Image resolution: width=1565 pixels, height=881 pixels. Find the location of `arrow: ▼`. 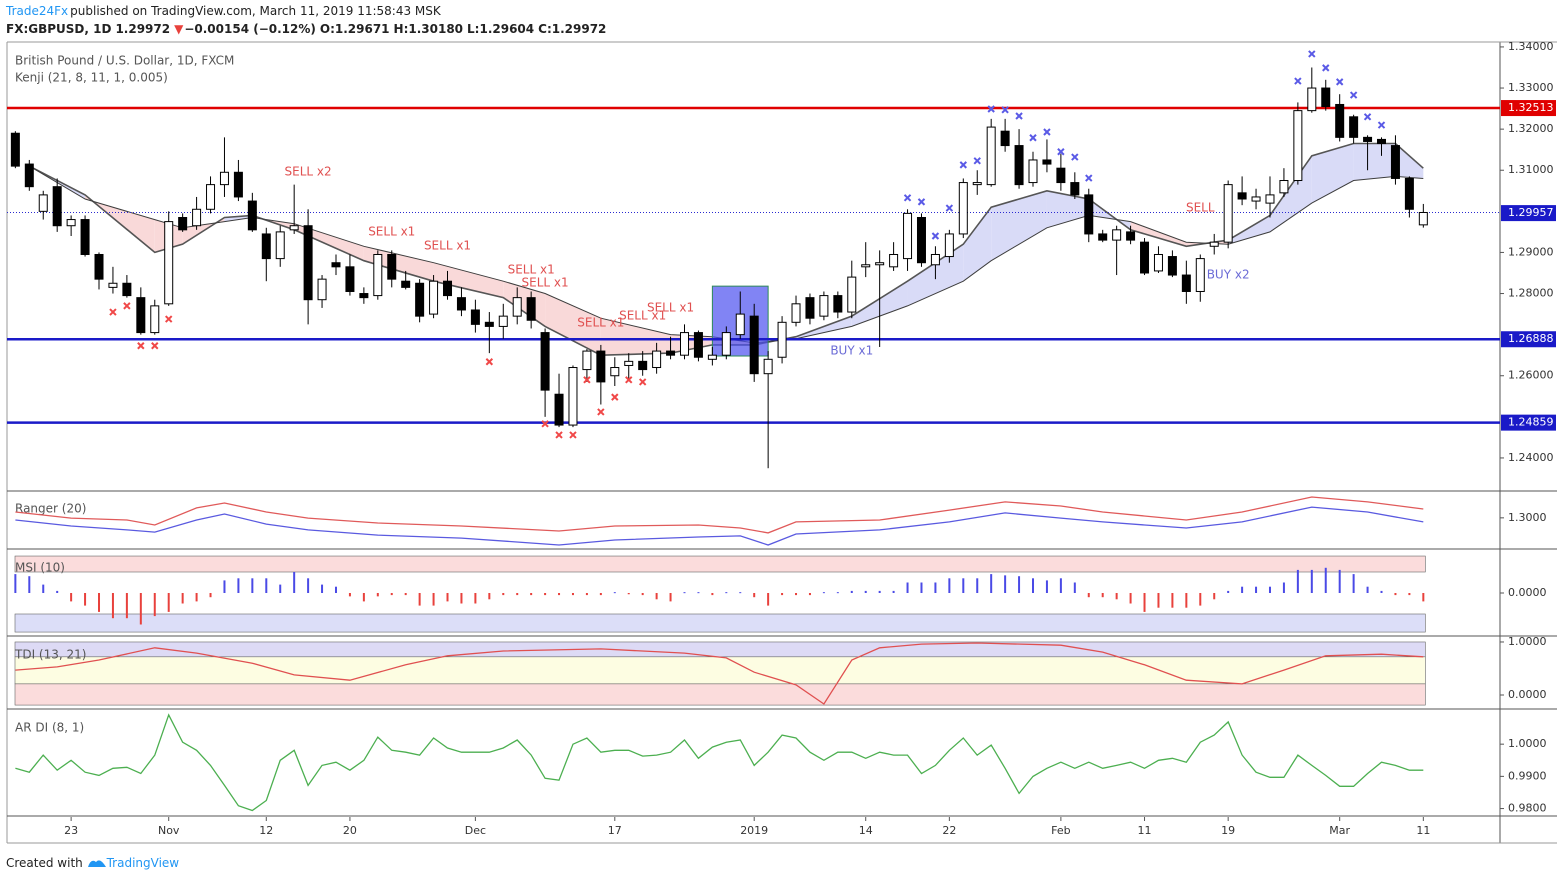

arrow: ▼ is located at coordinates (179, 29).